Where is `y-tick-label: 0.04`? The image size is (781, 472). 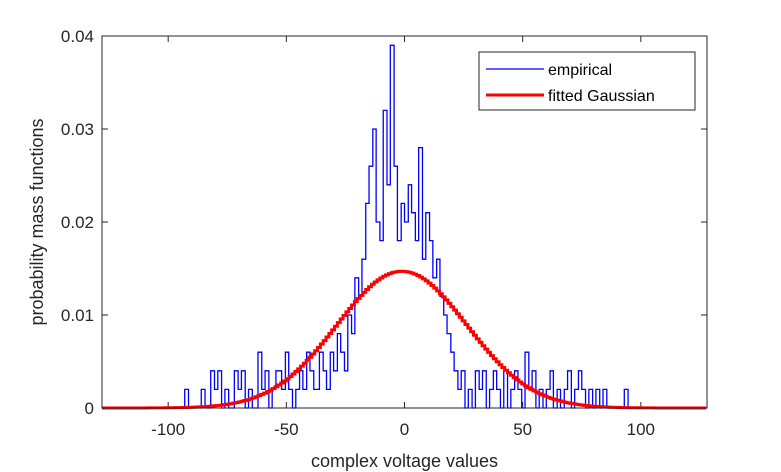 y-tick-label: 0.04 is located at coordinates (77, 36).